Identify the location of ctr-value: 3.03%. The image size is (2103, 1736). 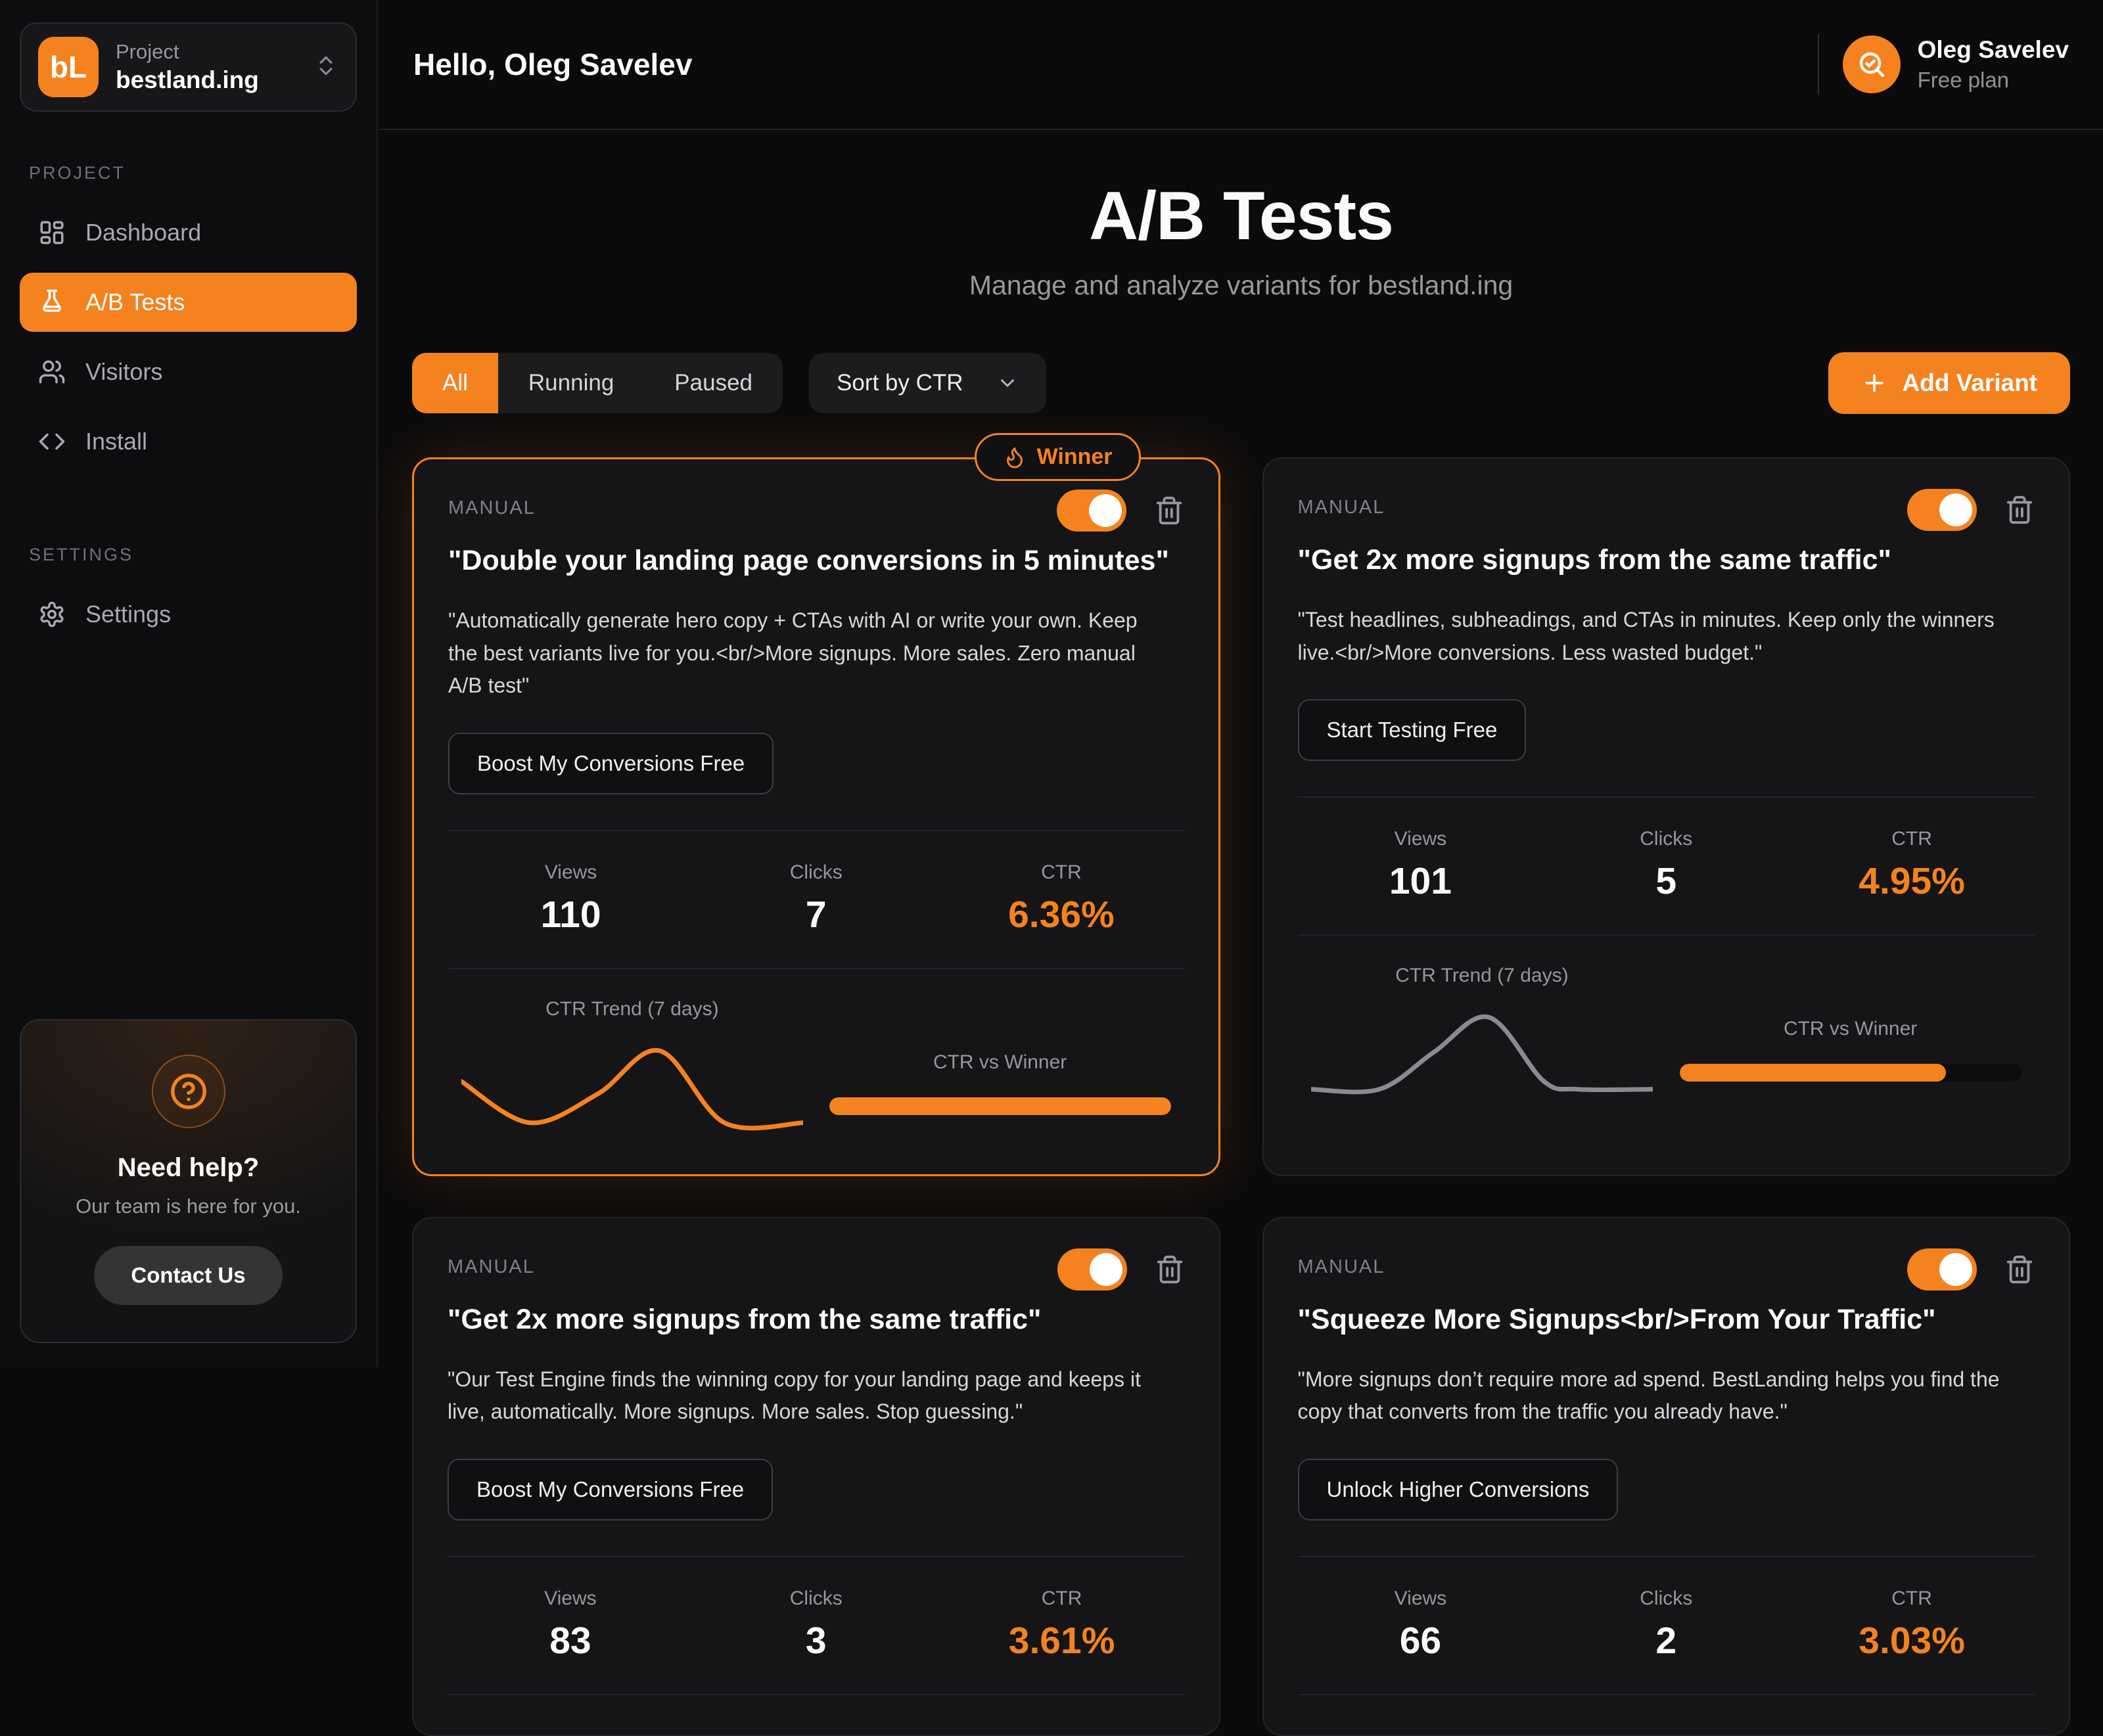
(1912, 1640).